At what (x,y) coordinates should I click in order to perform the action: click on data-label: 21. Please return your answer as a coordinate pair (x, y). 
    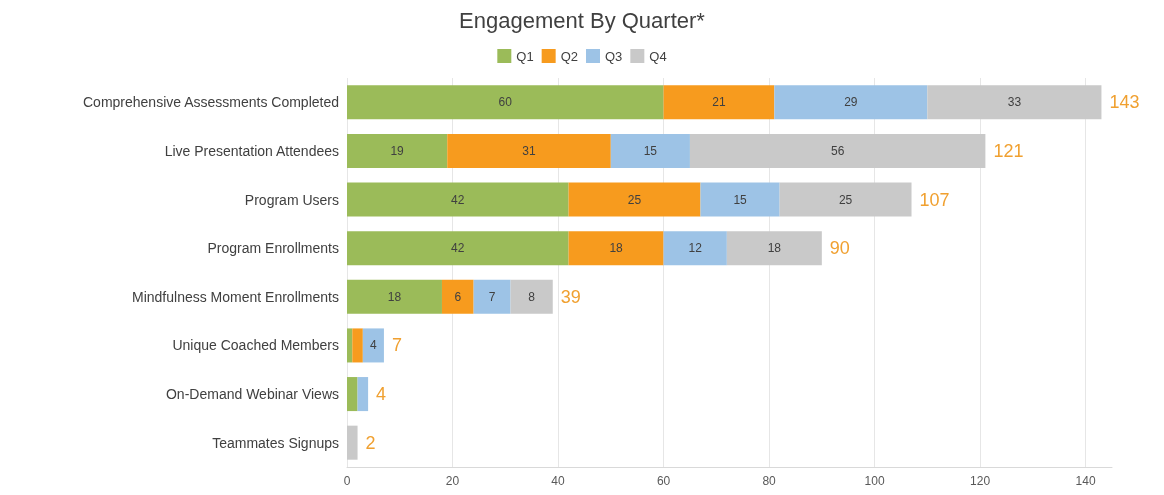
    Looking at the image, I should click on (719, 102).